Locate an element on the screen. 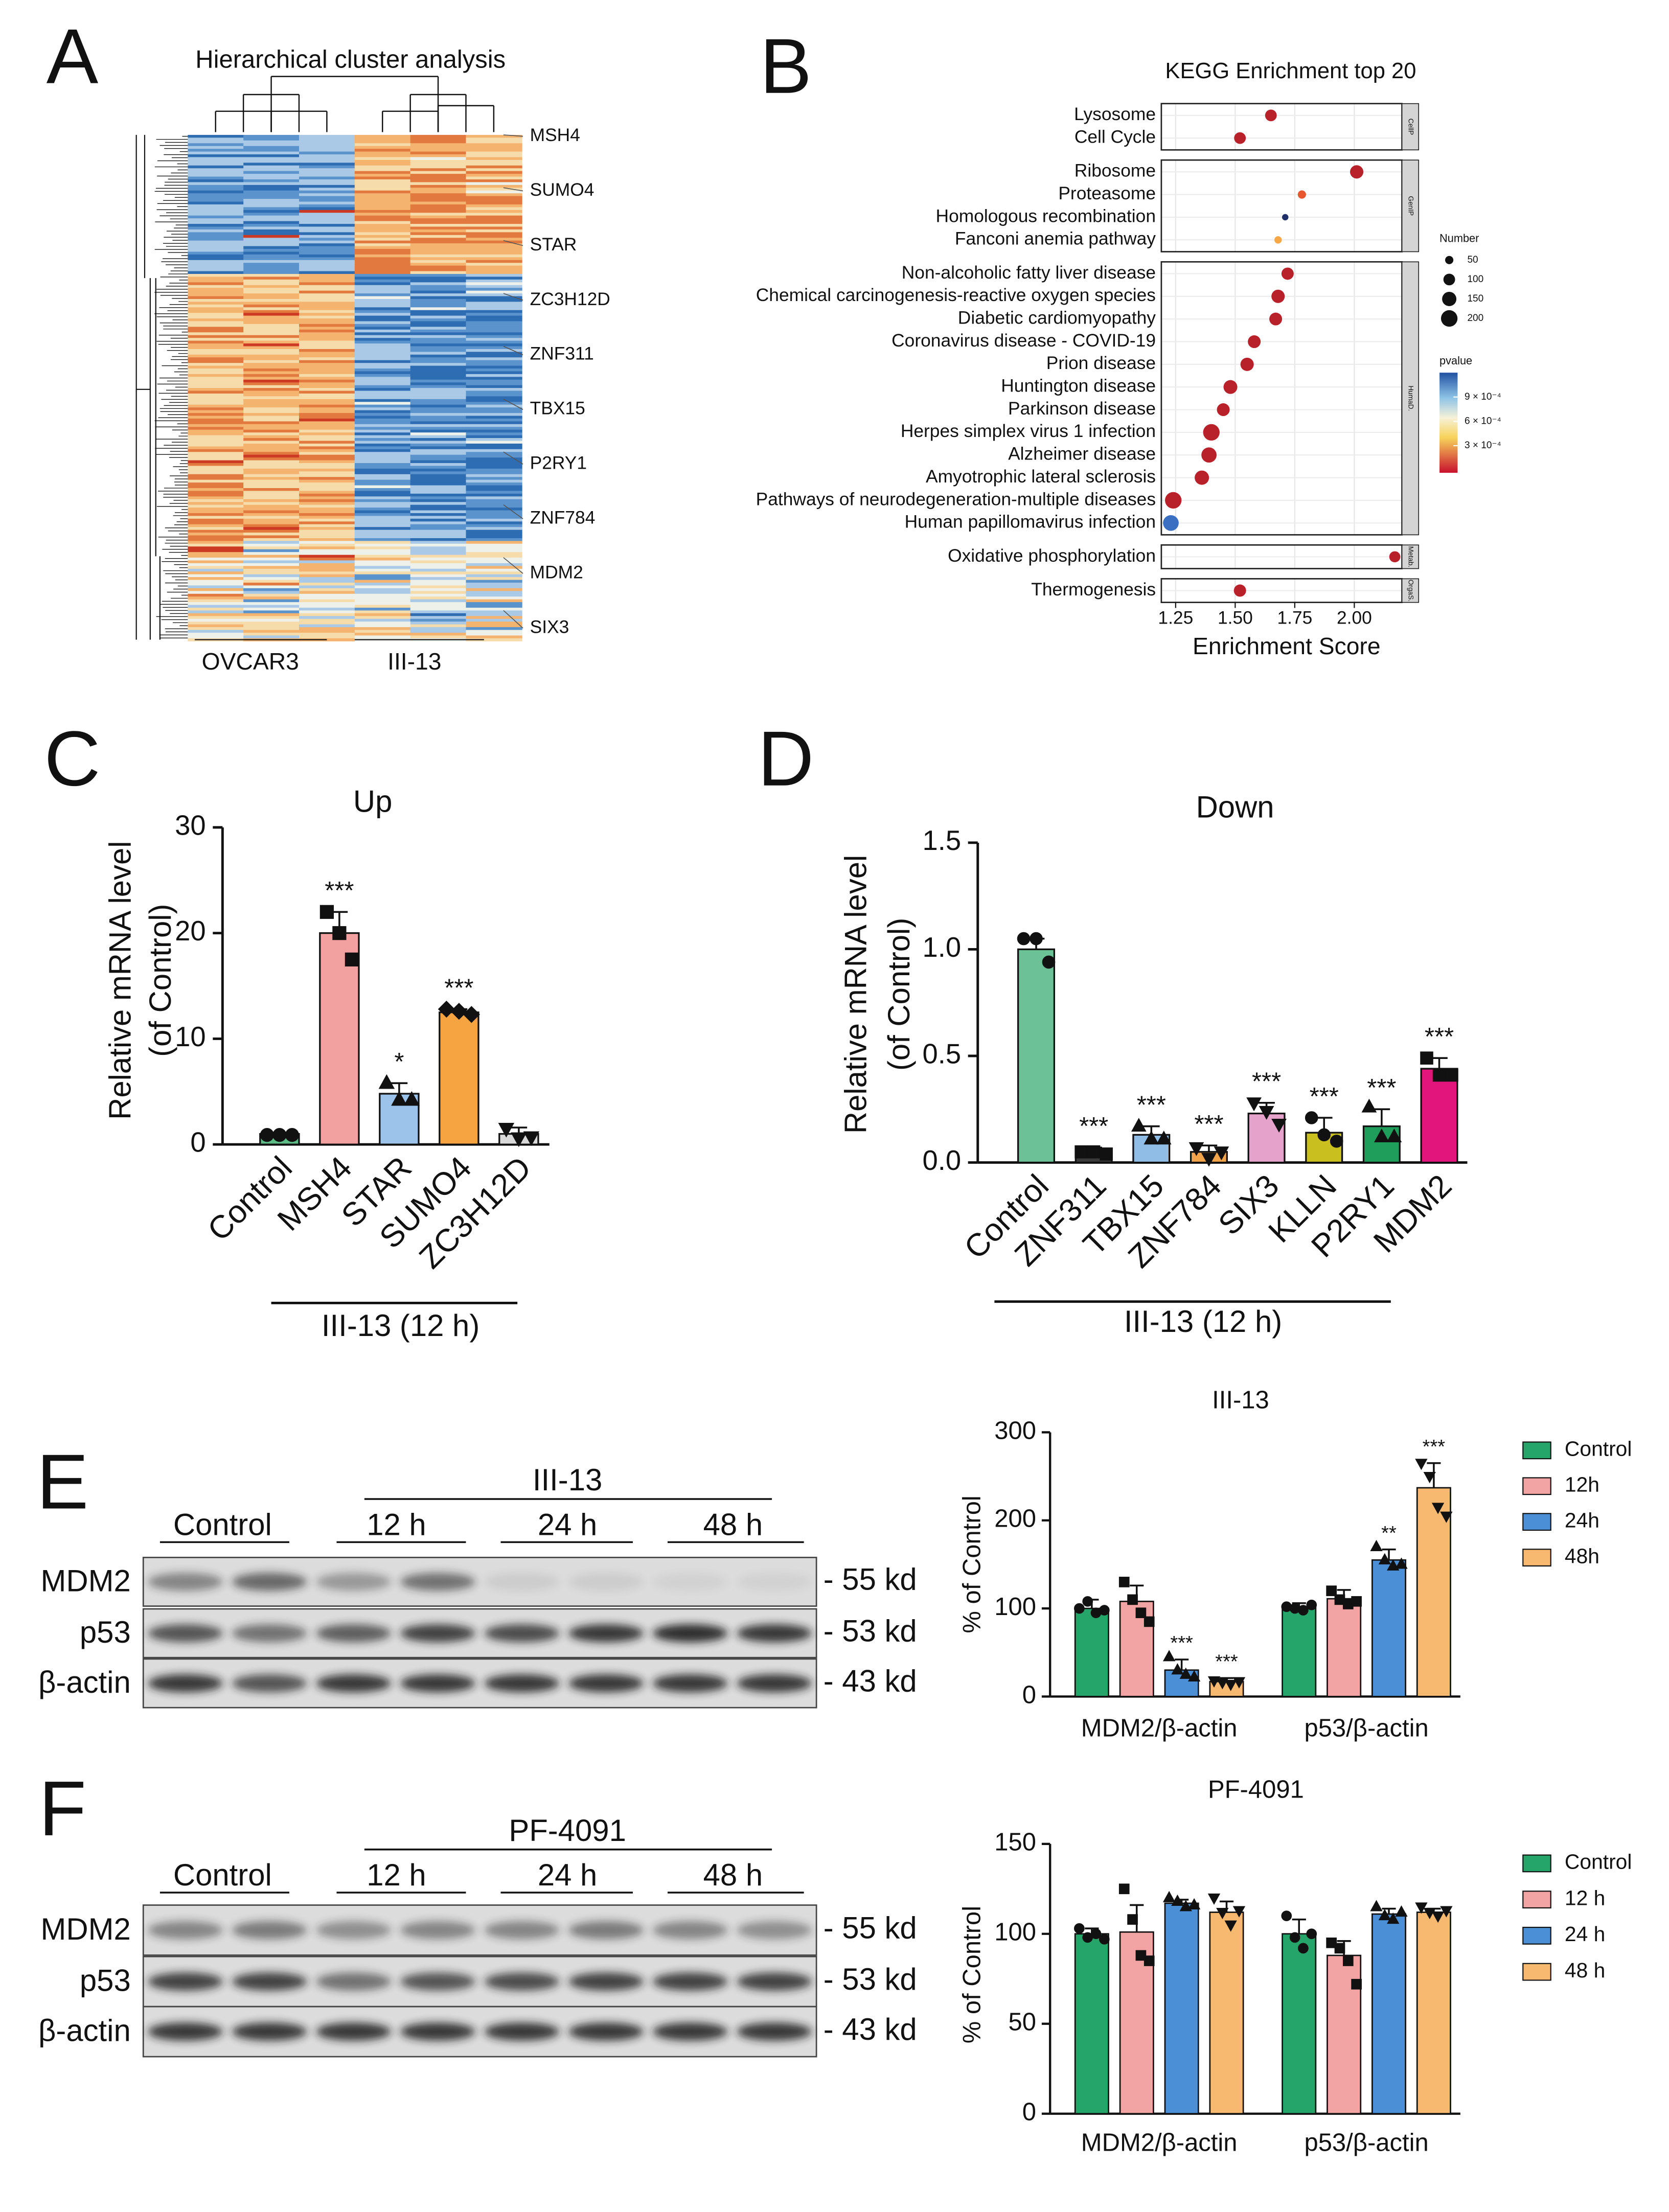 The width and height of the screenshot is (1669, 2212). facet-label: GenIP is located at coordinates (1410, 206).